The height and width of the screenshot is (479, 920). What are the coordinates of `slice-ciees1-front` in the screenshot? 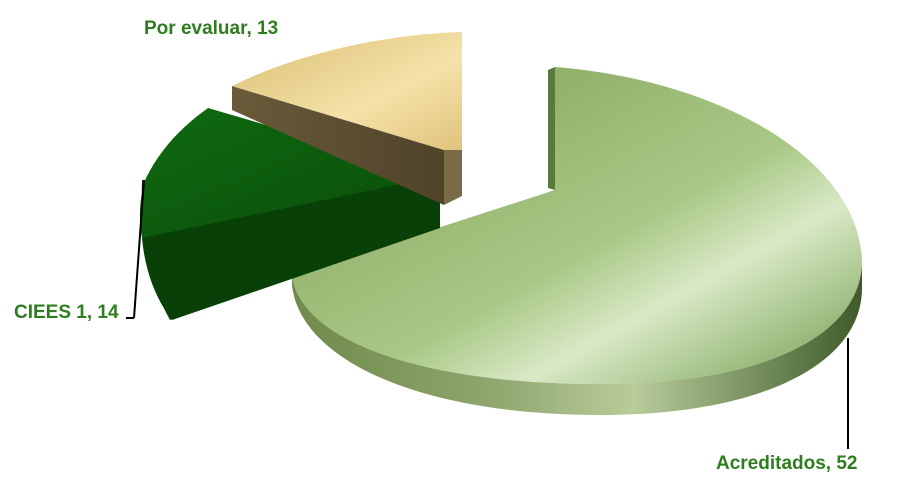 It's located at (291, 248).